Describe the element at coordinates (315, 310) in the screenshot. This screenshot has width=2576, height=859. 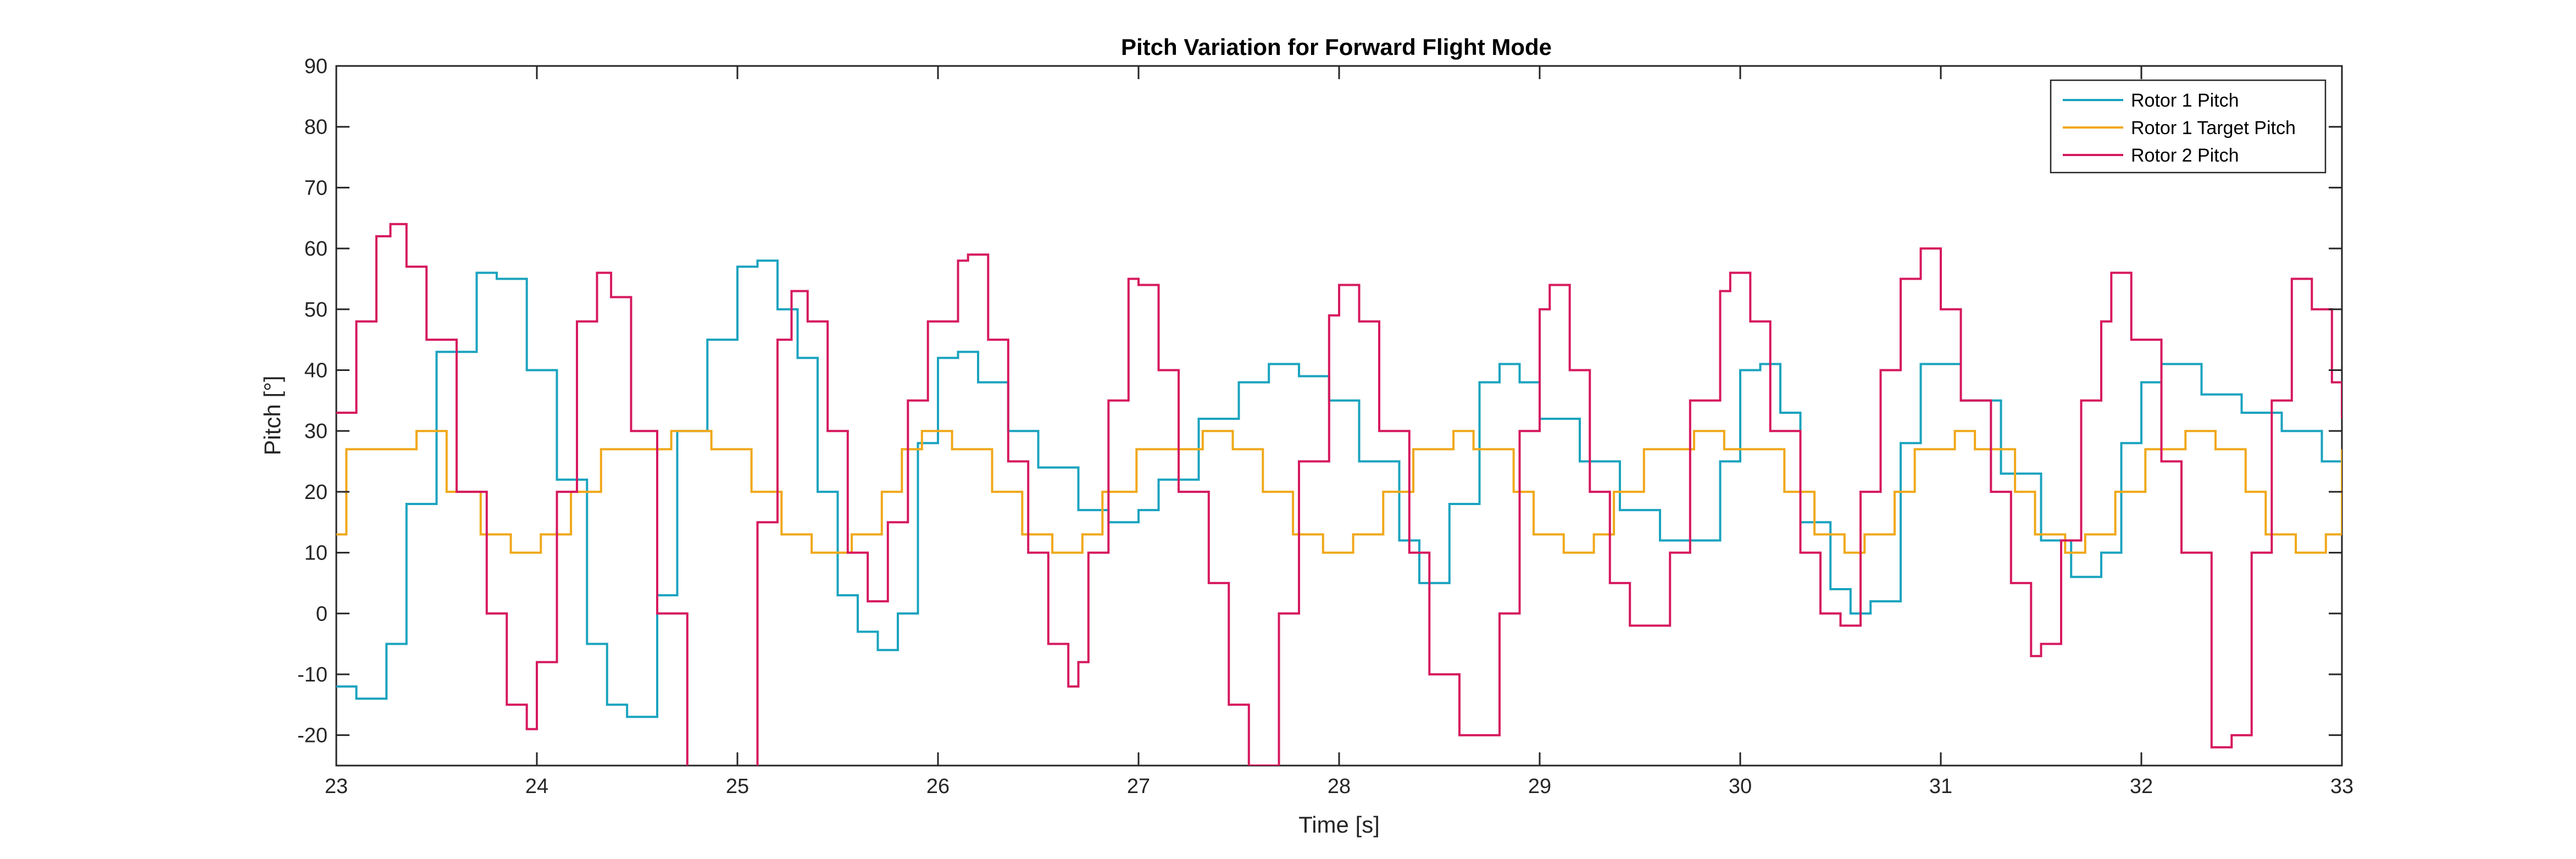
I see `y-tick-label: 50` at that location.